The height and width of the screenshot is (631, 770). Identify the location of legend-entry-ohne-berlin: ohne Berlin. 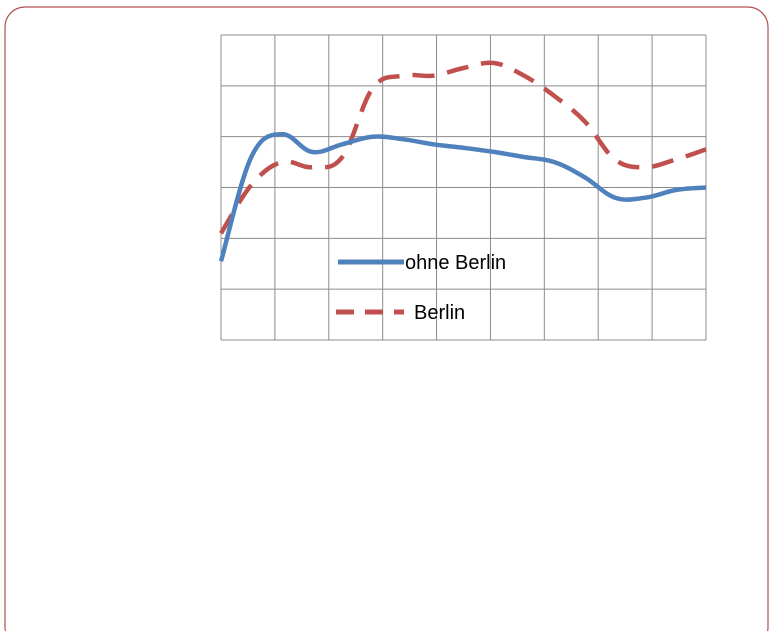
(422, 263).